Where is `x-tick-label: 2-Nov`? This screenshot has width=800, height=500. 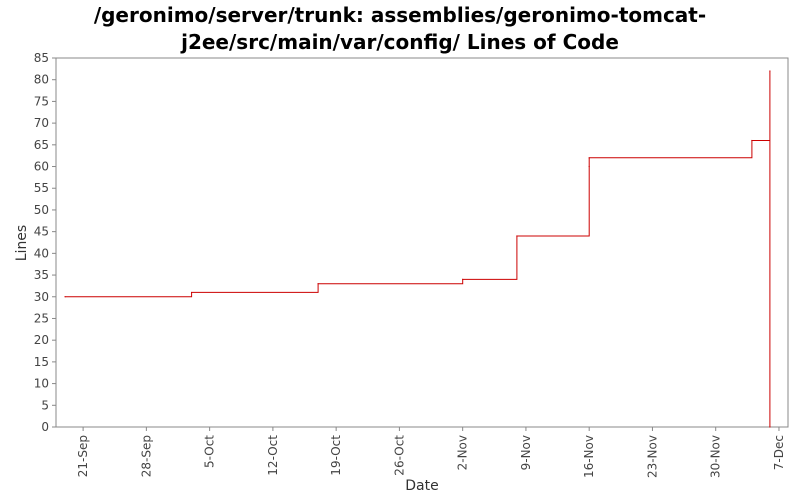
x-tick-label: 2-Nov is located at coordinates (463, 452).